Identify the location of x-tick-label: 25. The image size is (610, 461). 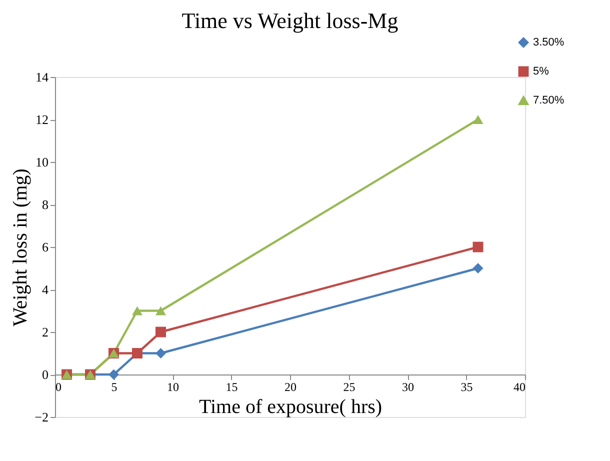
(349, 387).